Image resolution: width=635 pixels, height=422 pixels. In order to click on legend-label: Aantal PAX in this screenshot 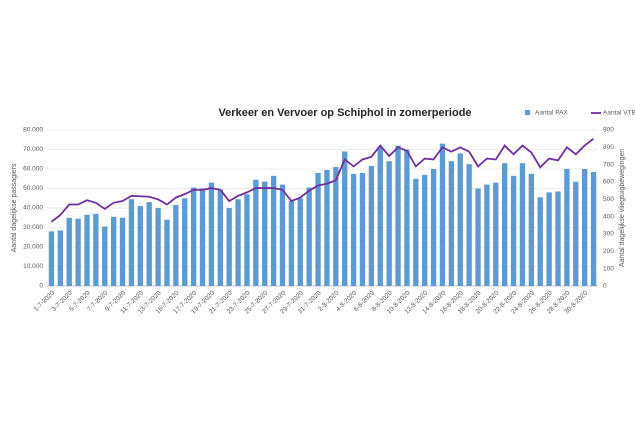, I will do `click(551, 113)`.